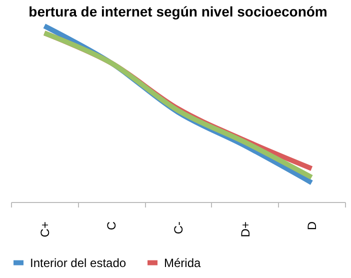 The image size is (351, 278). What do you see at coordinates (111, 225) in the screenshot?
I see `x-tick-label: C` at bounding box center [111, 225].